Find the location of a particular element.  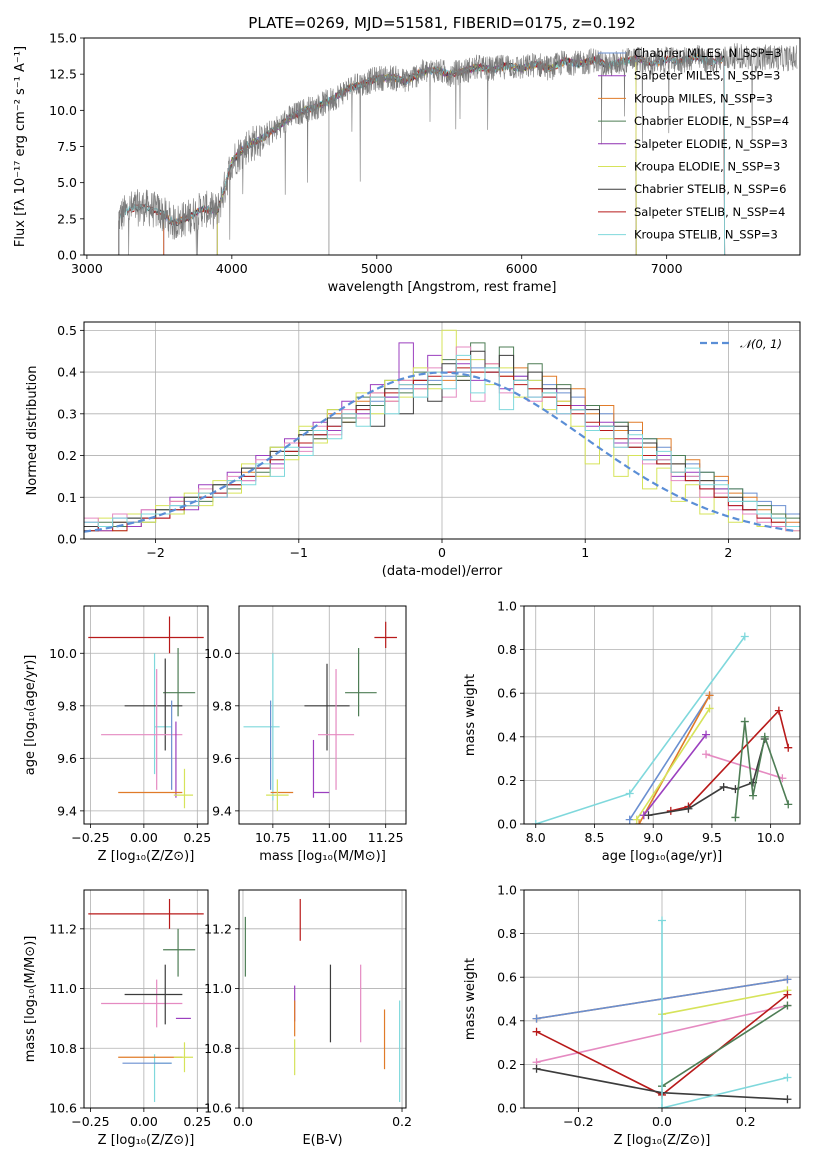

x-tick-label: 0 is located at coordinates (442, 552).